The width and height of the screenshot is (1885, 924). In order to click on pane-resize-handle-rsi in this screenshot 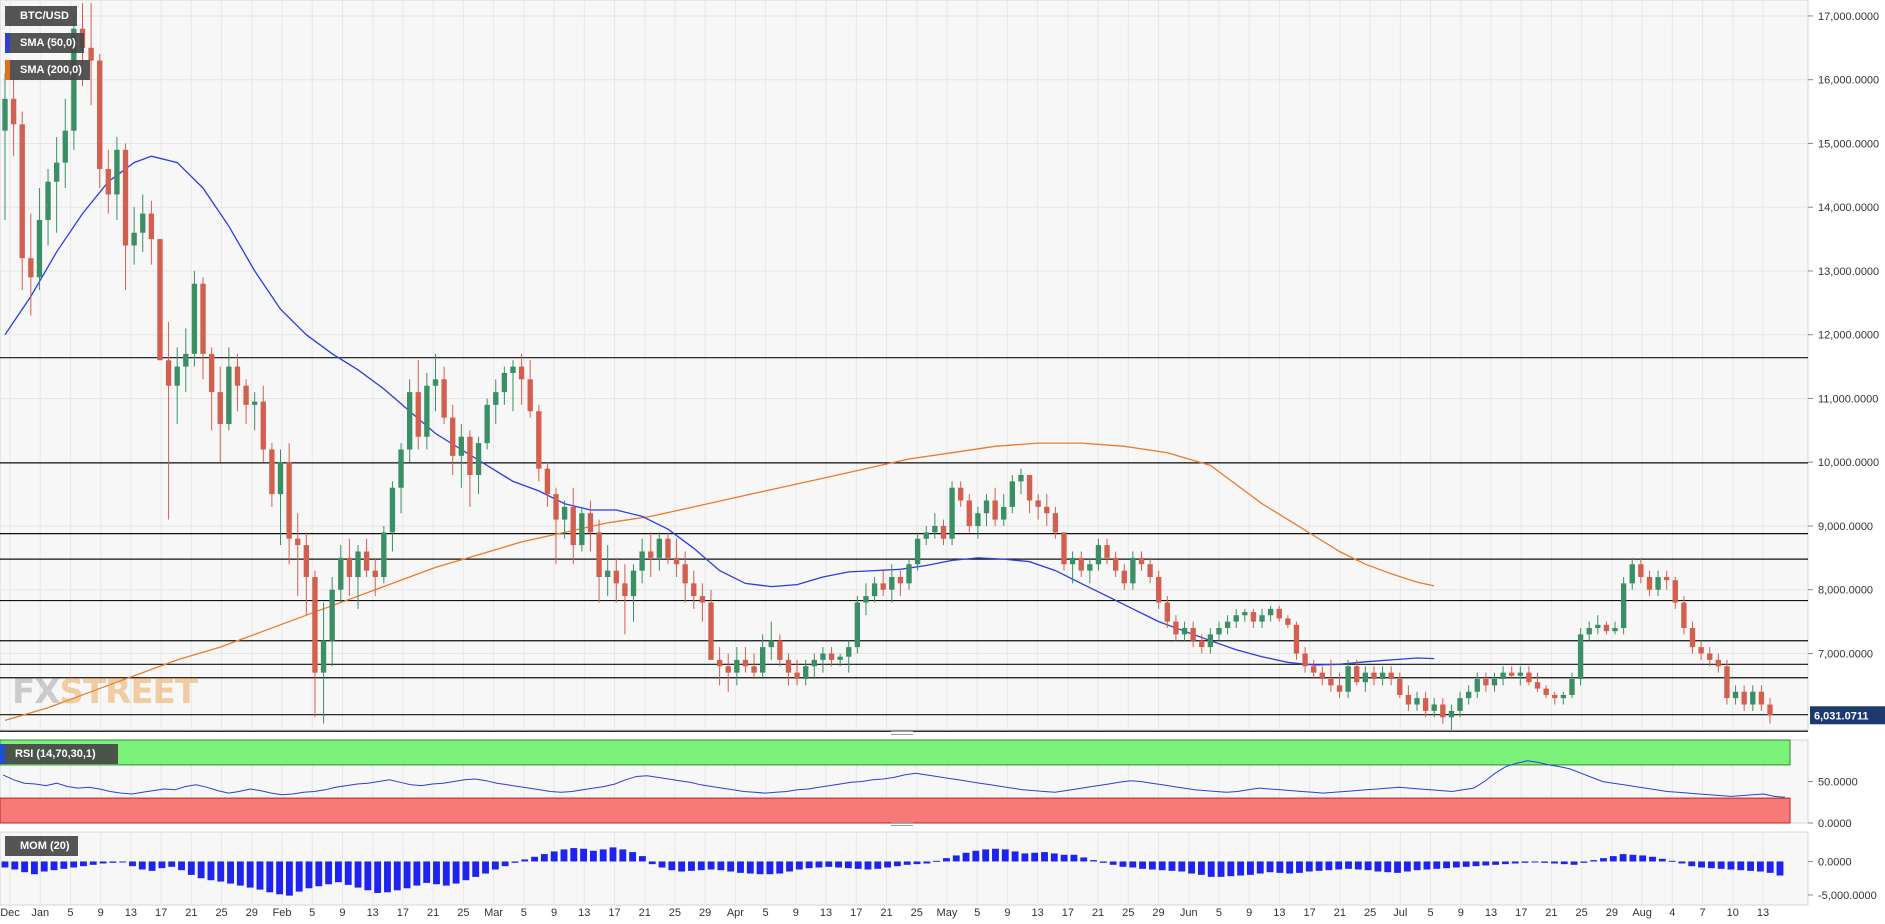, I will do `click(902, 733)`.